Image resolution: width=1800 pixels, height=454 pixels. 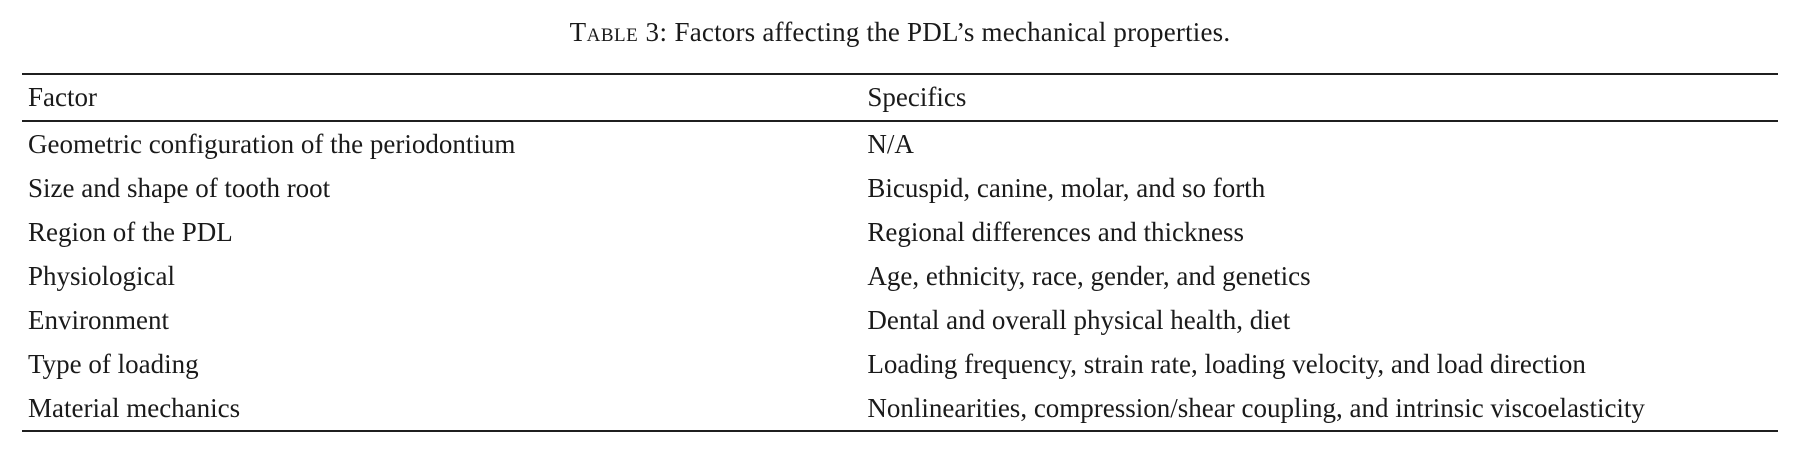 What do you see at coordinates (618, 32) in the screenshot?
I see `table-caption-label: Table 3:` at bounding box center [618, 32].